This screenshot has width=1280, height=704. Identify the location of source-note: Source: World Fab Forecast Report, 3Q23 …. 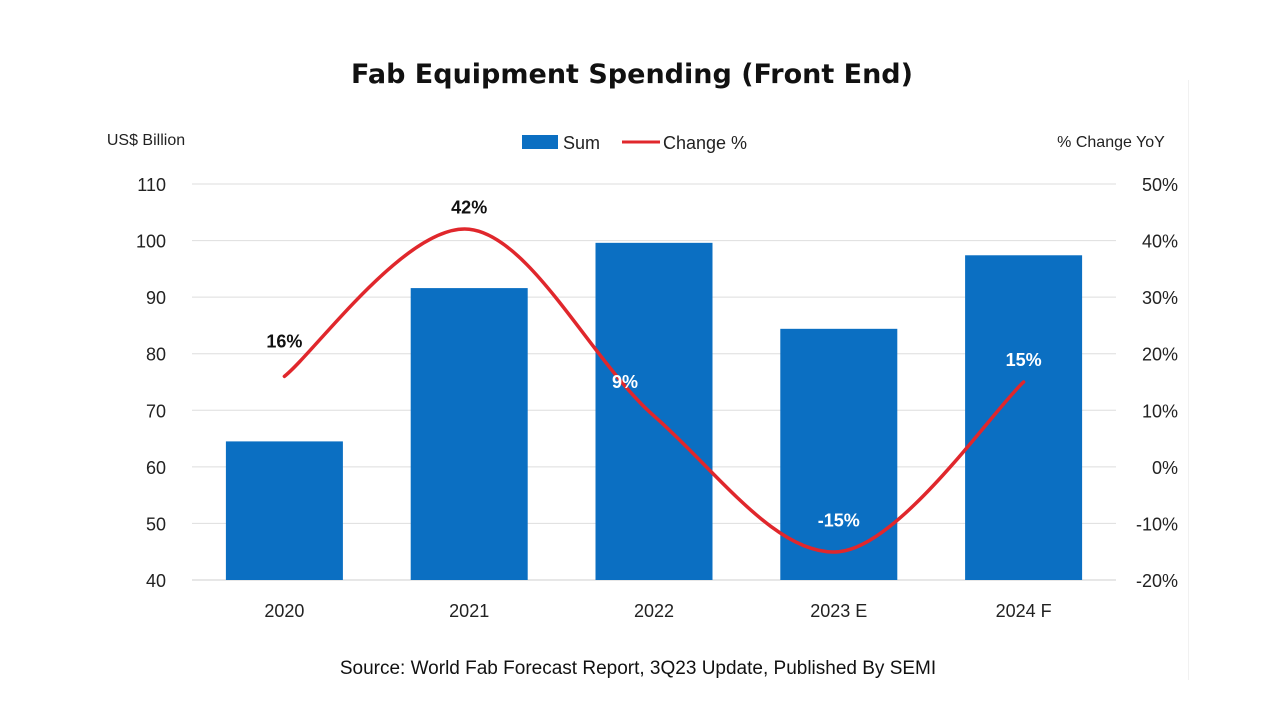
(638, 668).